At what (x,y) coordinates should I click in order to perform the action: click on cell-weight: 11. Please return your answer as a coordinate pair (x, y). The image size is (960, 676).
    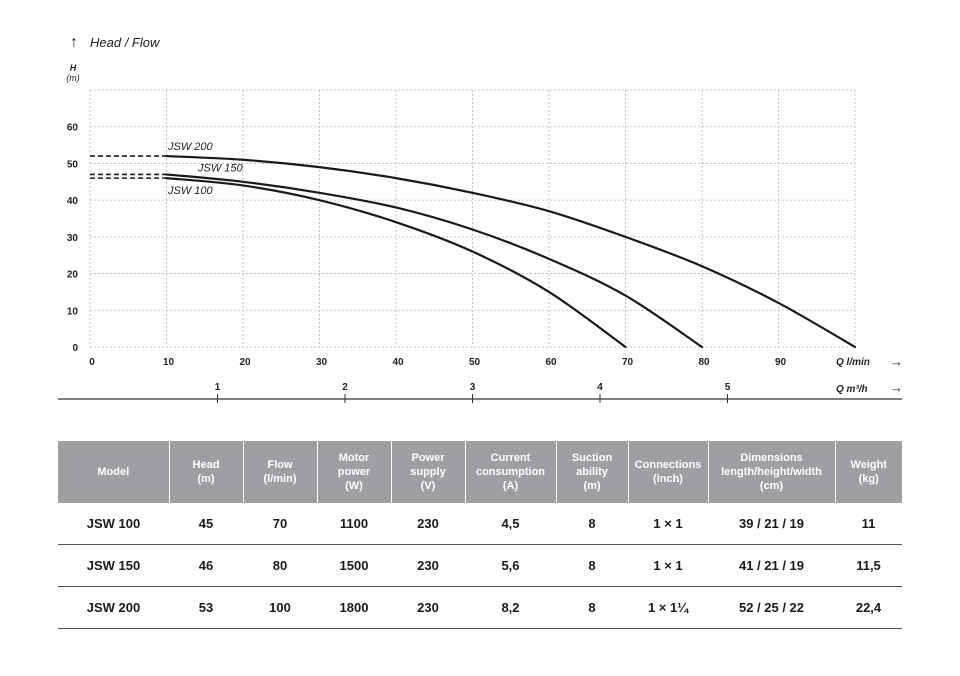
    Looking at the image, I should click on (868, 524).